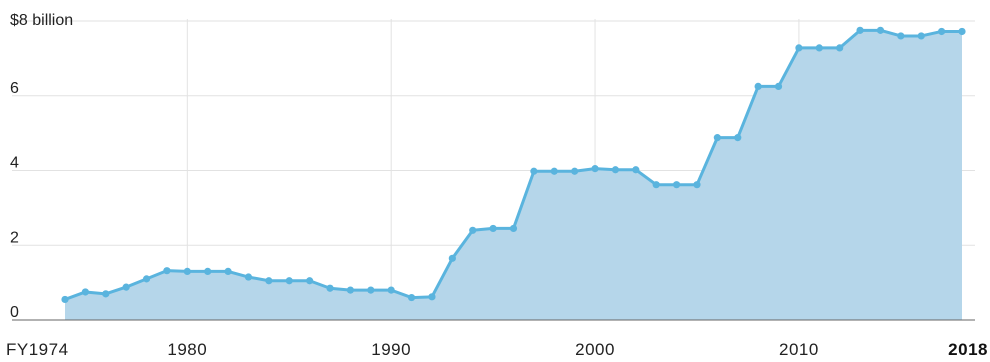 This screenshot has width=990, height=362. What do you see at coordinates (391, 349) in the screenshot?
I see `x-tick-label: 1990` at bounding box center [391, 349].